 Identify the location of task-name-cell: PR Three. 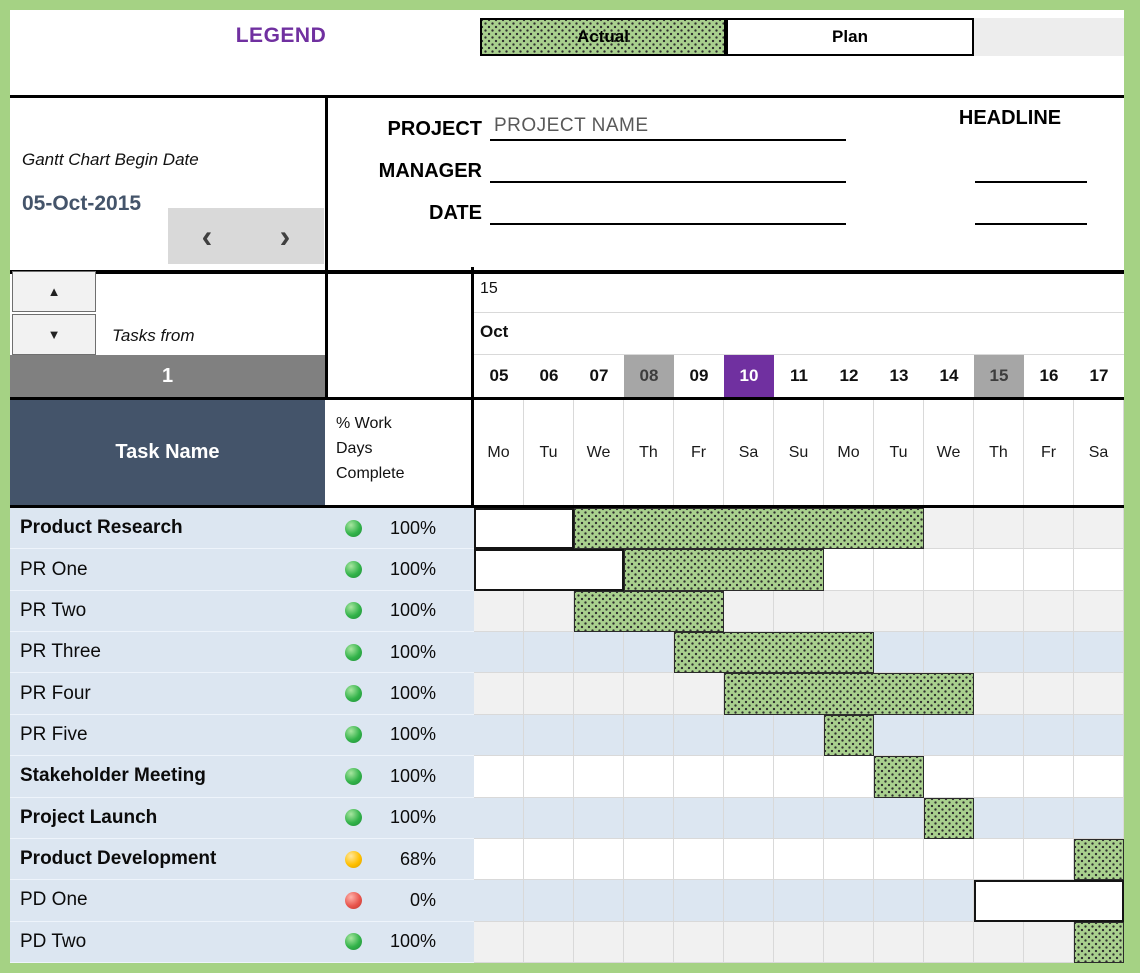
(167, 653).